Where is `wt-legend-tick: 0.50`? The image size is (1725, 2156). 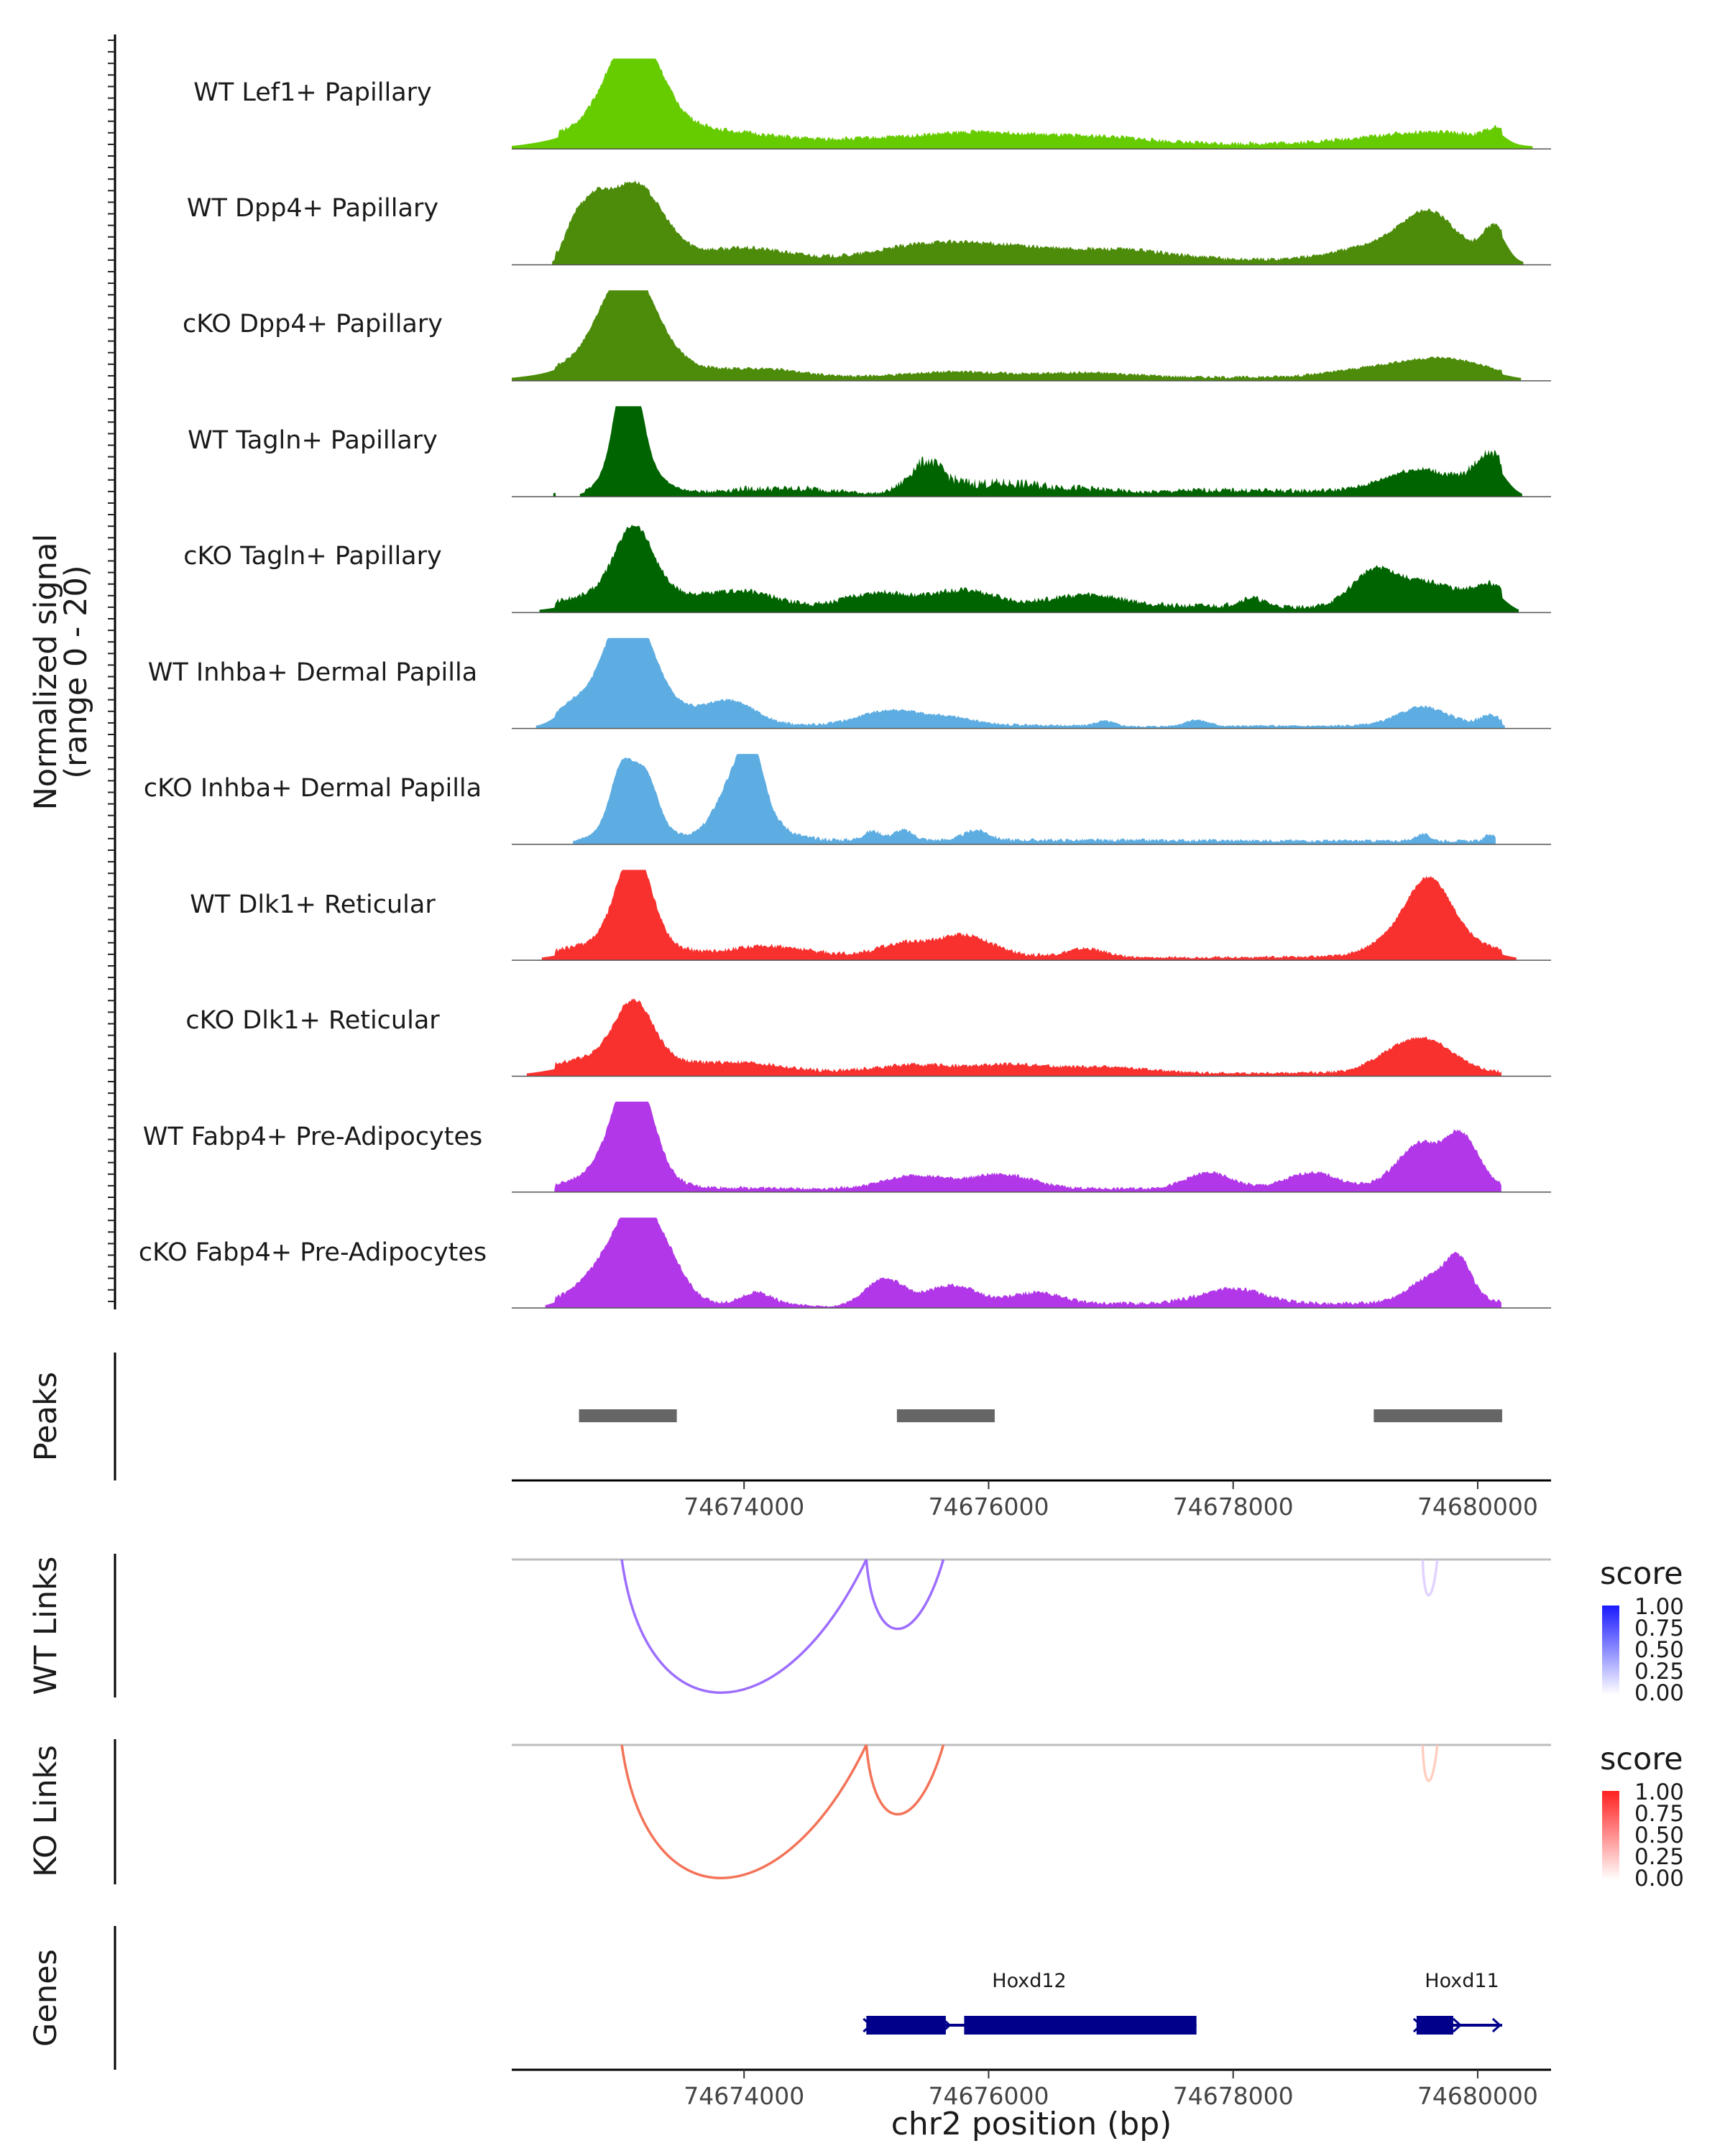 wt-legend-tick: 0.50 is located at coordinates (1659, 1650).